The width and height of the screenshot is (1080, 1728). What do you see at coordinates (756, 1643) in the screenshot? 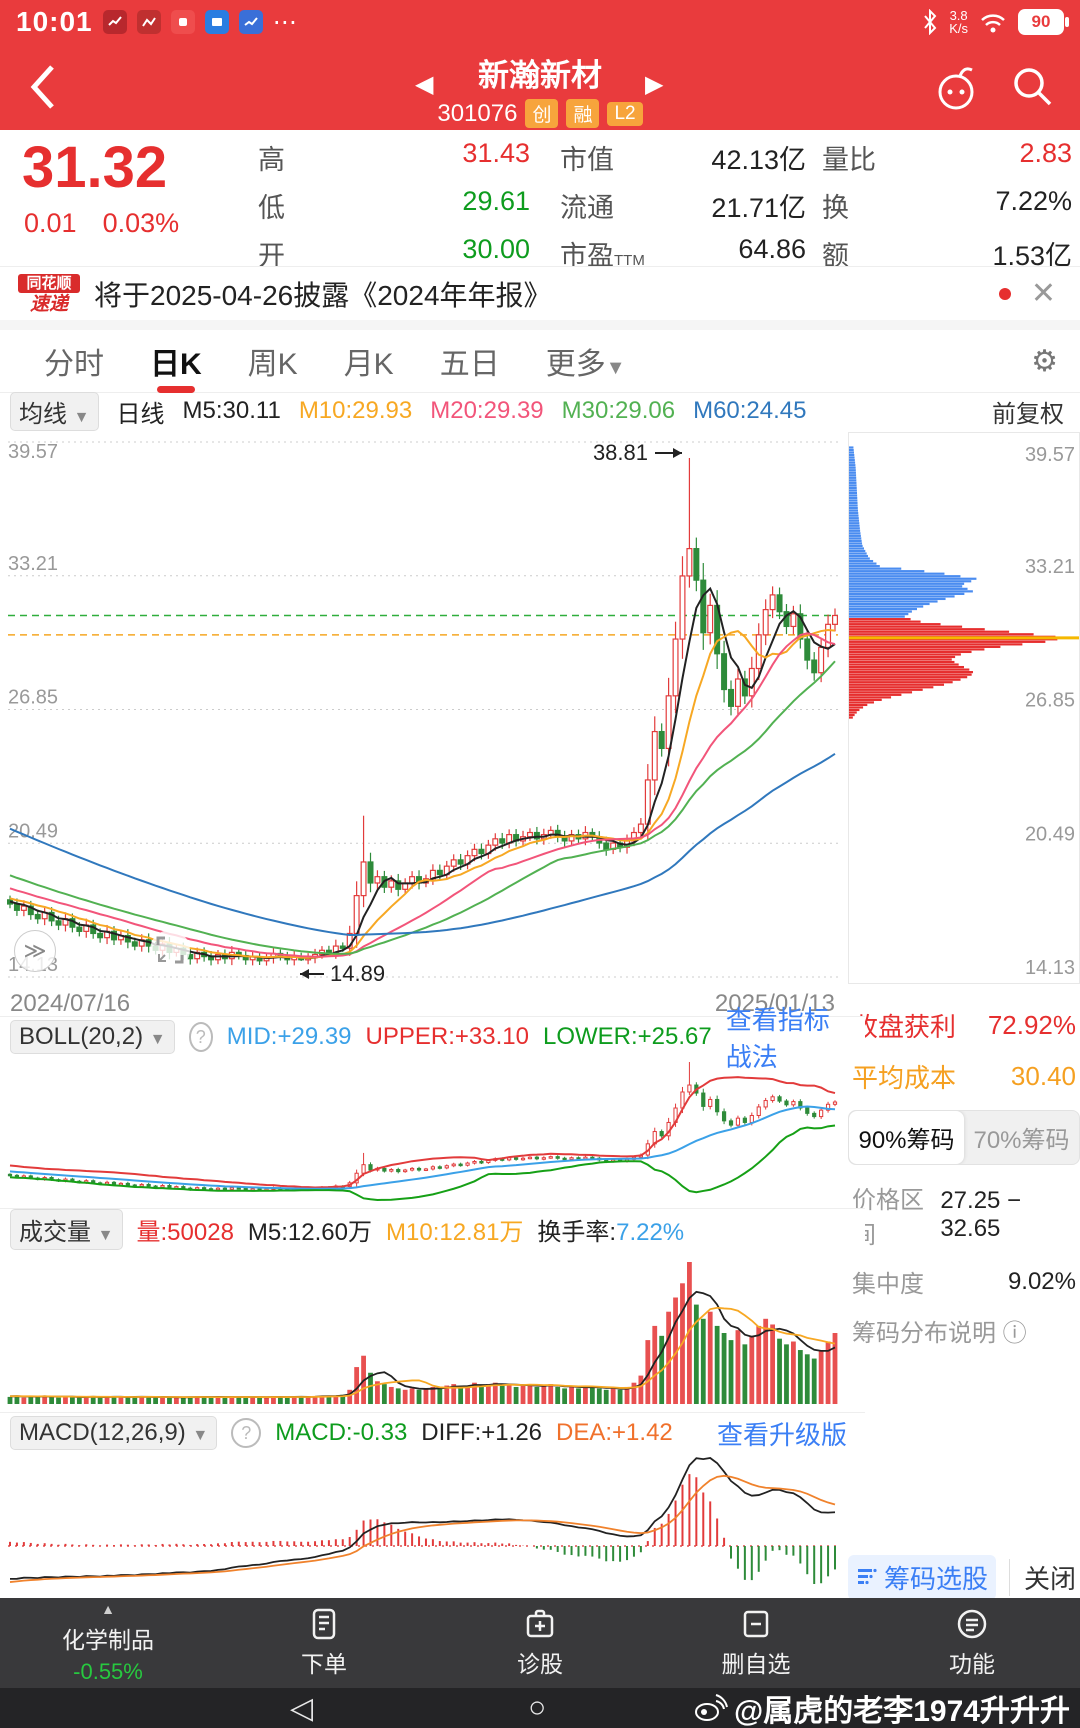
I see `nav-remove-watchlist: 删自选` at bounding box center [756, 1643].